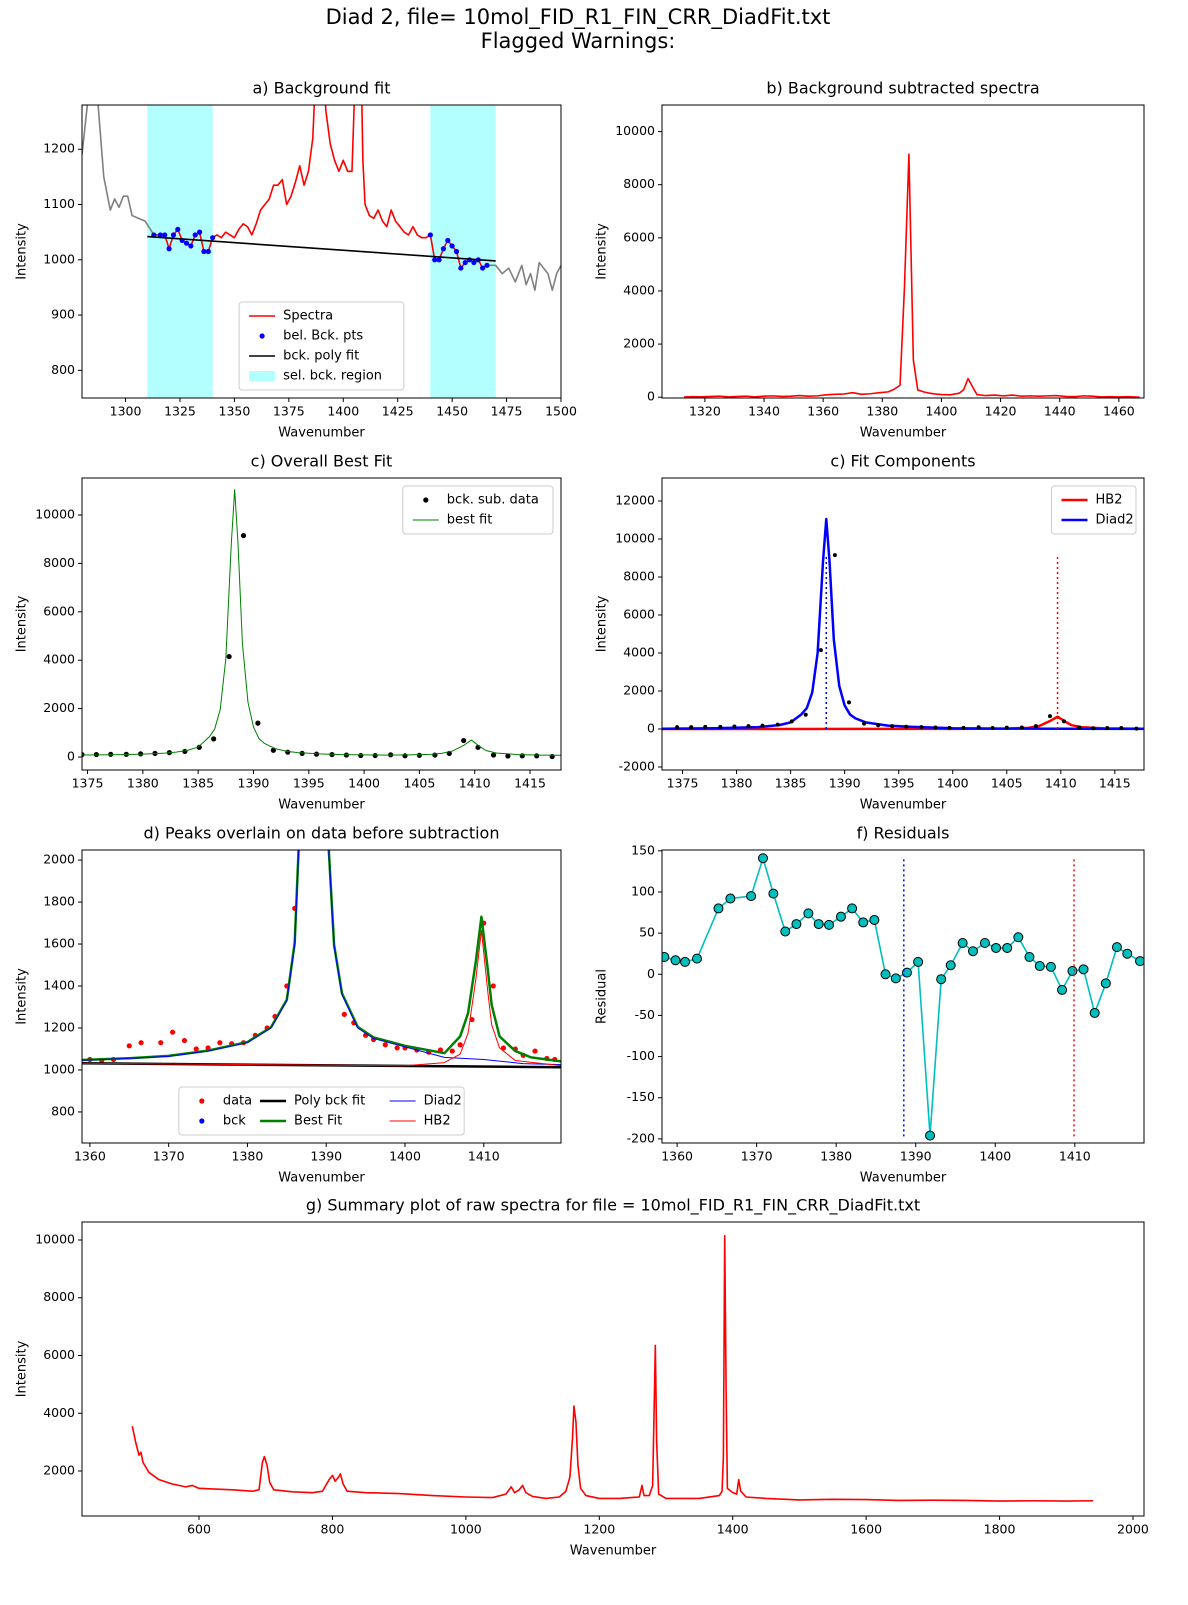 The height and width of the screenshot is (1605, 1188). I want to click on x-tick-label: 1350, so click(235, 411).